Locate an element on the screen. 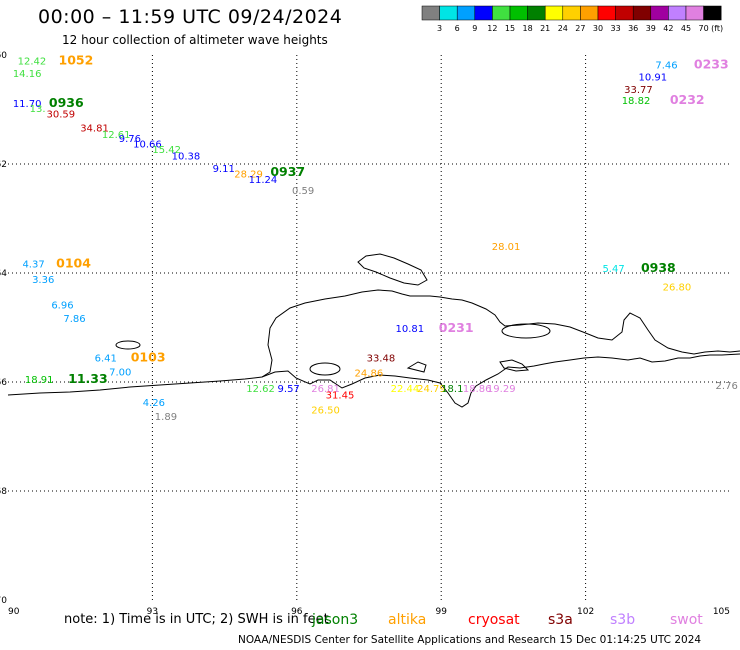 Image resolution: width=740 pixels, height=650 pixels. wave-height-label: 13. is located at coordinates (38, 109).